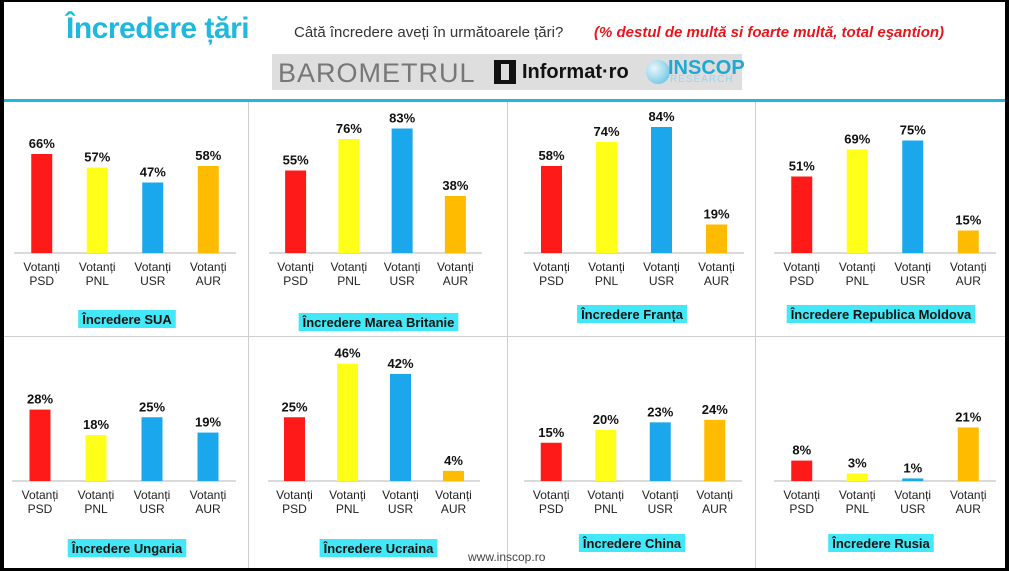 The image size is (1009, 571). What do you see at coordinates (658, 72) in the screenshot?
I see `inscop-globe-icon` at bounding box center [658, 72].